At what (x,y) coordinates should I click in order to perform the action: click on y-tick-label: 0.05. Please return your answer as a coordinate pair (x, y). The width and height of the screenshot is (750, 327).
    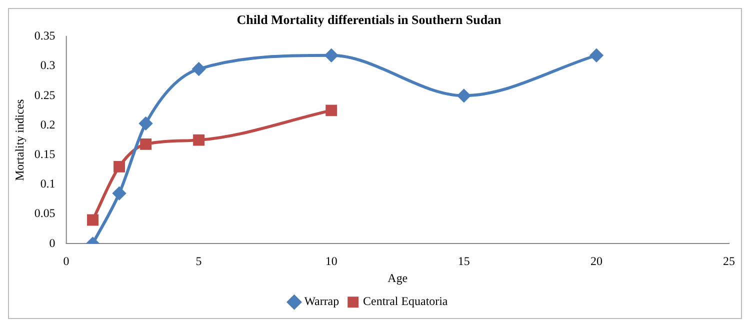
    Looking at the image, I should click on (45, 213).